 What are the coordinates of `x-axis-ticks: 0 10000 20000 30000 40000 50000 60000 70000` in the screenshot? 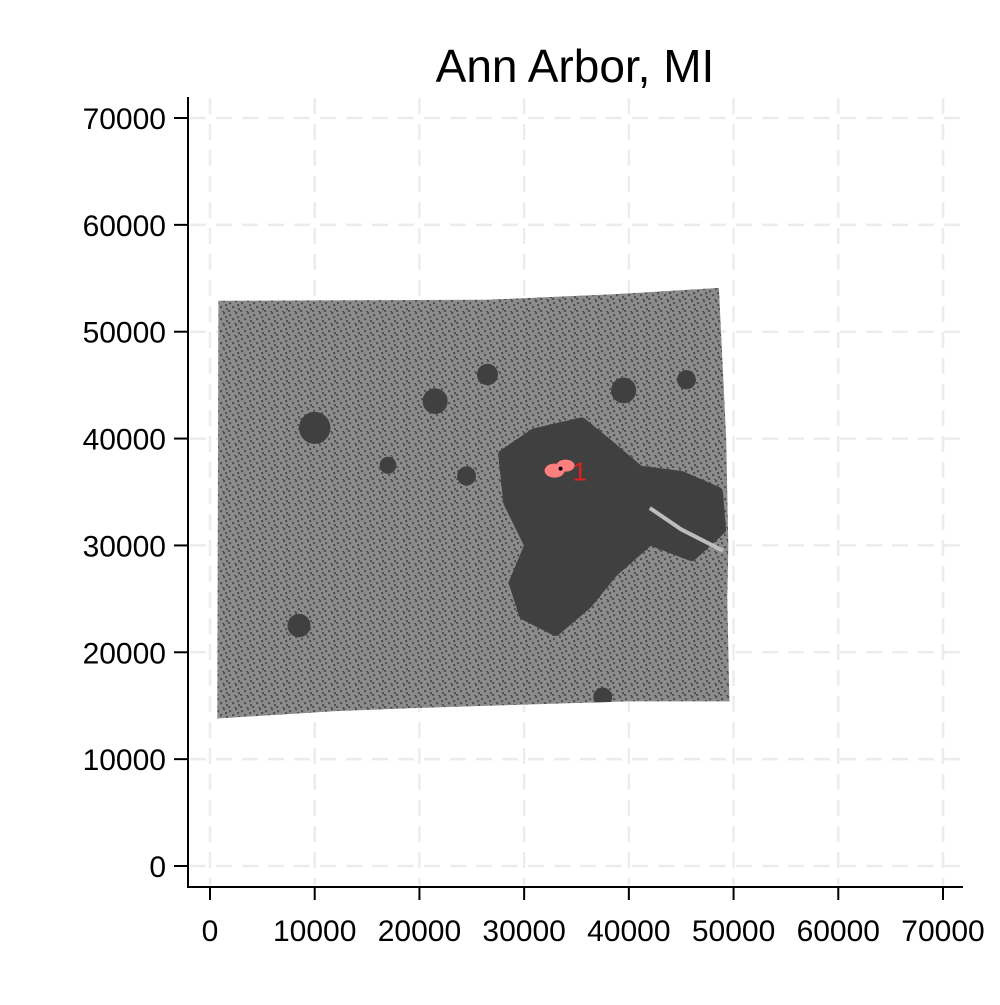 It's located at (593, 917).